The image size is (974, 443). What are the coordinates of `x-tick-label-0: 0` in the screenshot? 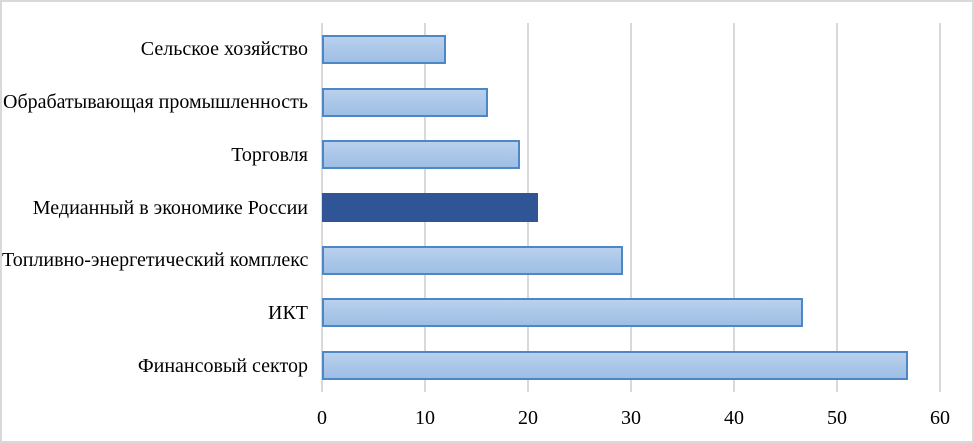 It's located at (322, 418).